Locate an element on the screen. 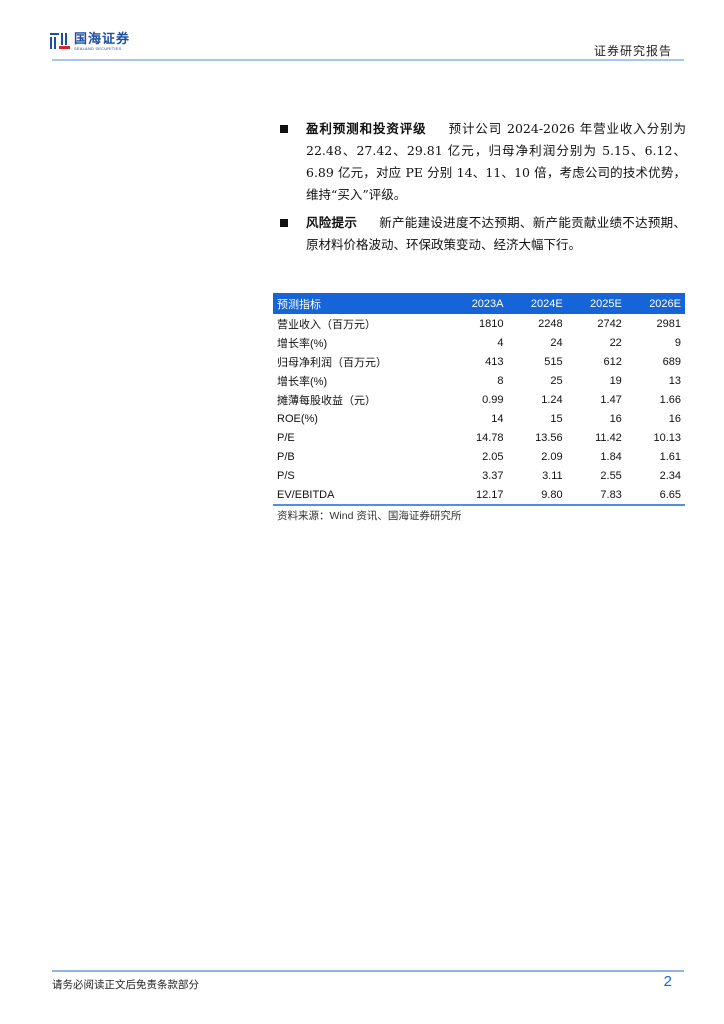  table-cell: 2.09 is located at coordinates (552, 456).